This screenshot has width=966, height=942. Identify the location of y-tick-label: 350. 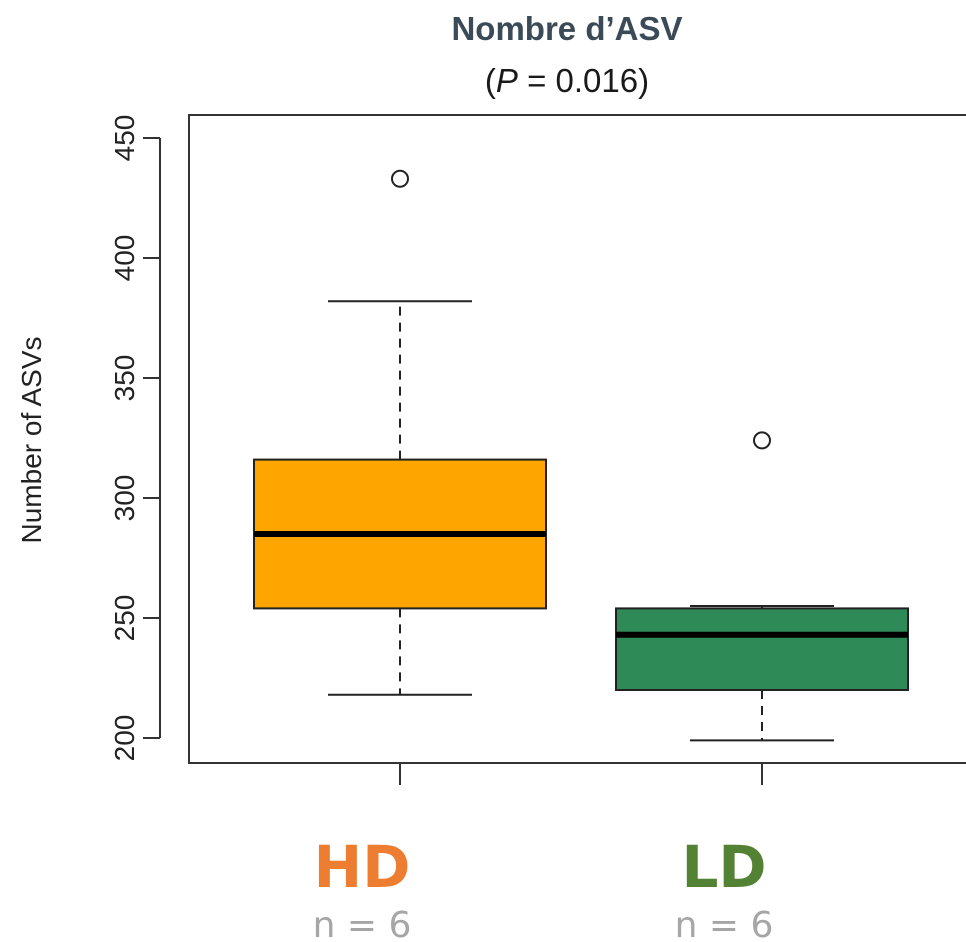
(124, 378).